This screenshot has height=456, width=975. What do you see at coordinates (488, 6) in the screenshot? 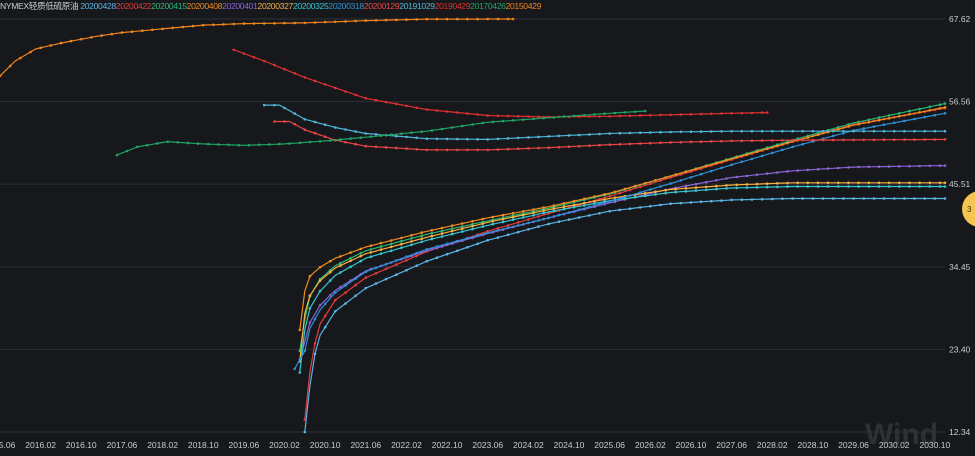
I see `legend-item-20170426: 20170426` at bounding box center [488, 6].